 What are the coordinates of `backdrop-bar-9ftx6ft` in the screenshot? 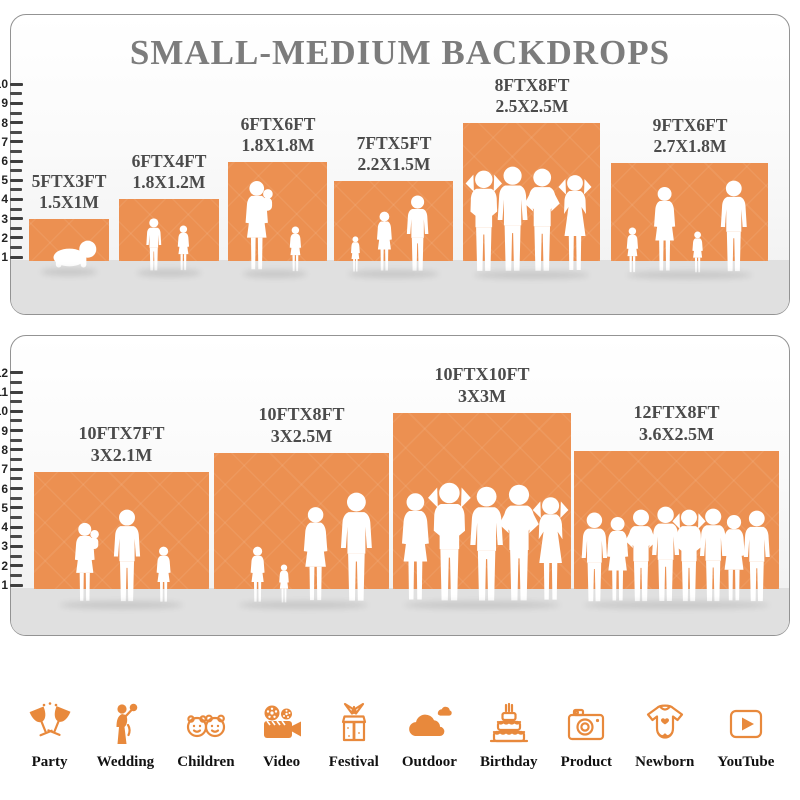 It's located at (689, 221).